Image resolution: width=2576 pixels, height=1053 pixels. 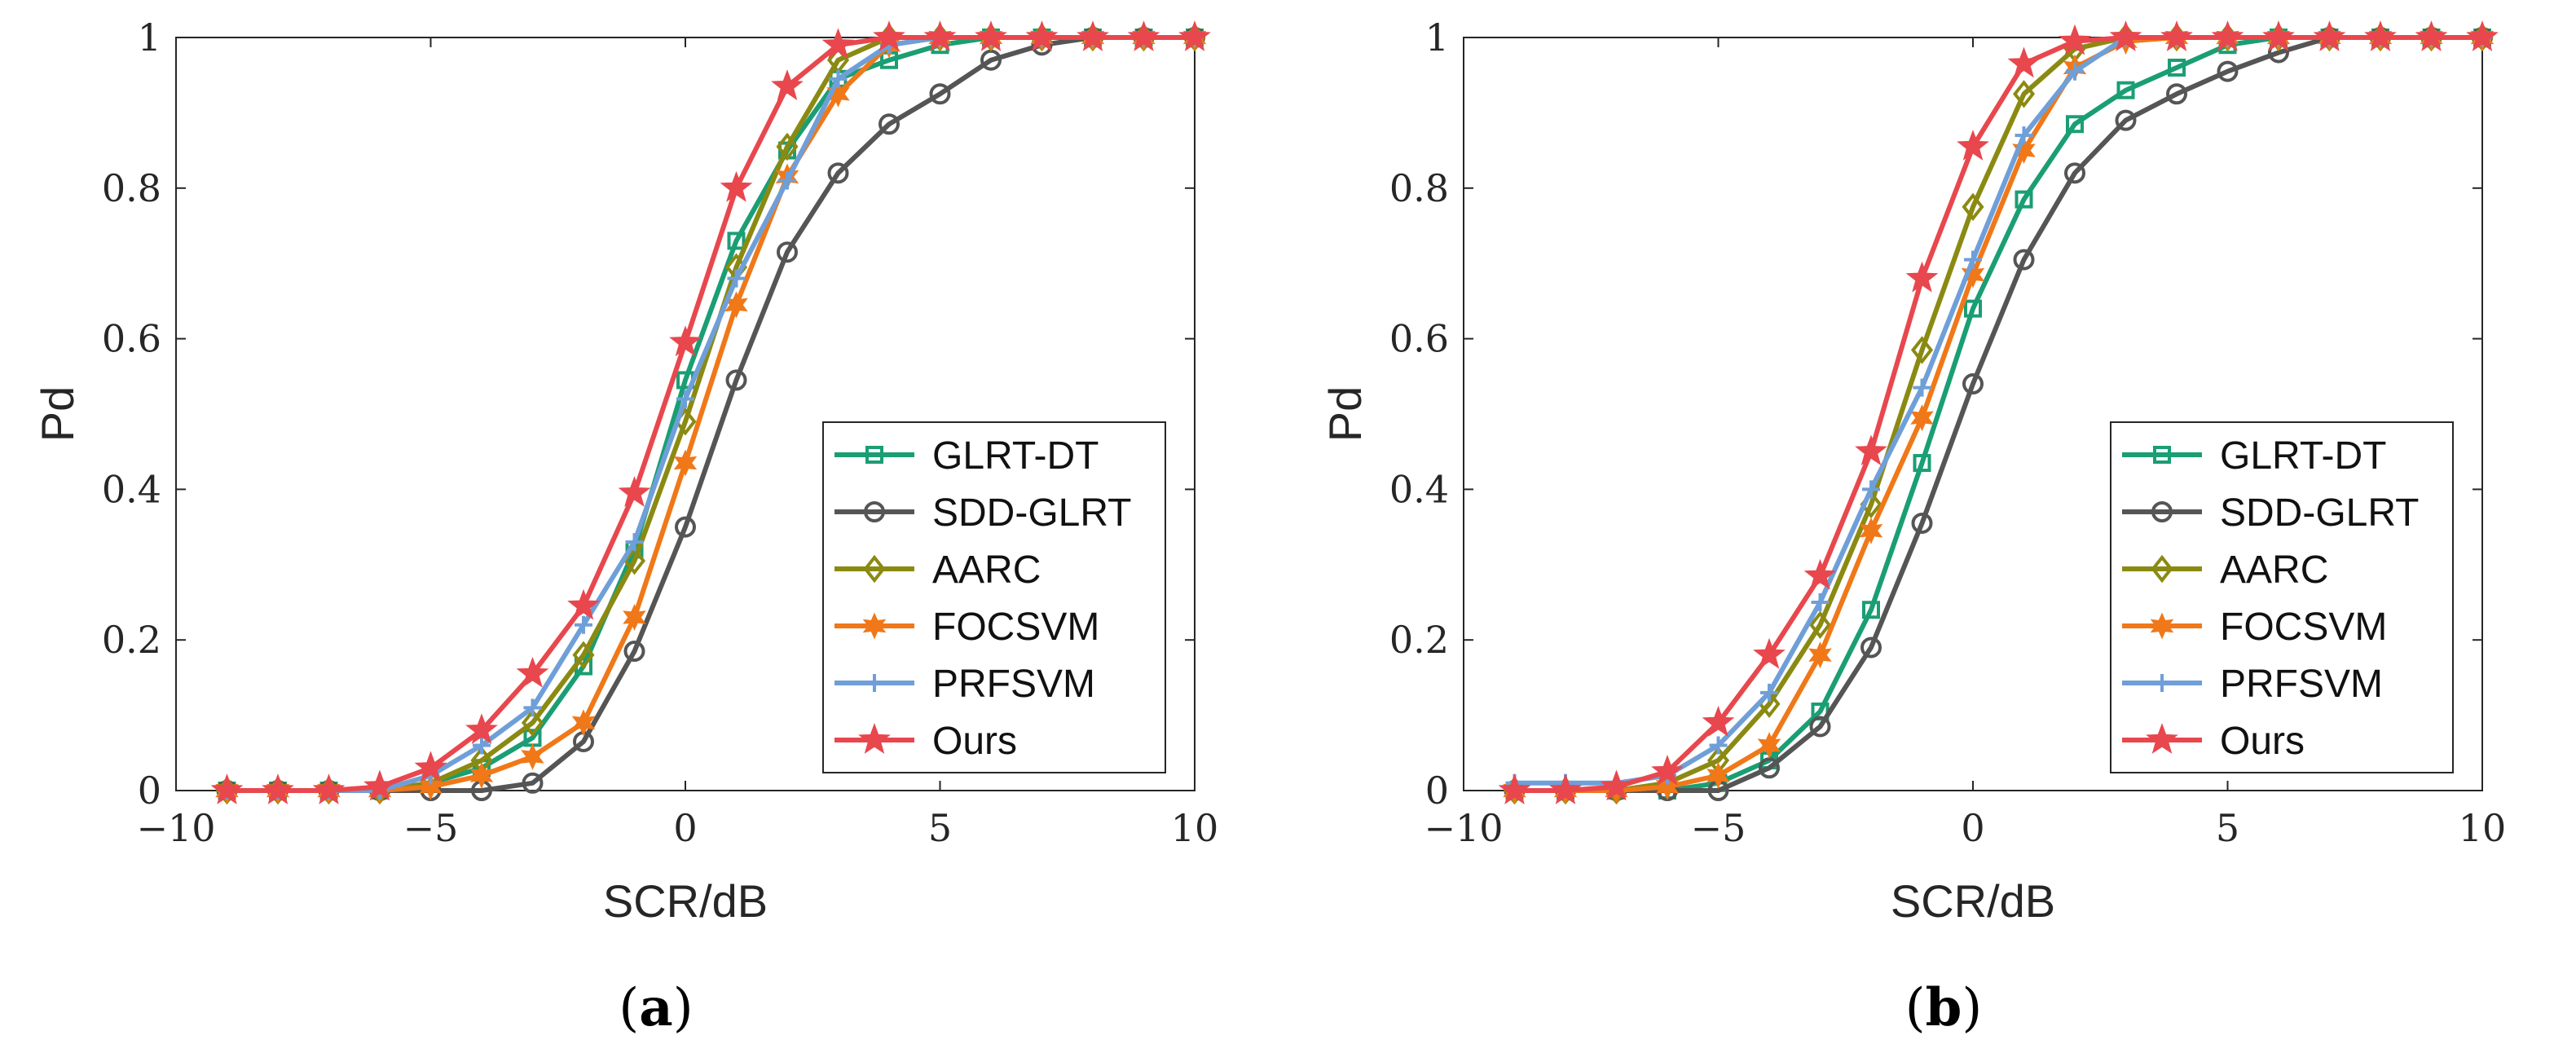 I want to click on y-tick-label: 1, so click(x=149, y=37).